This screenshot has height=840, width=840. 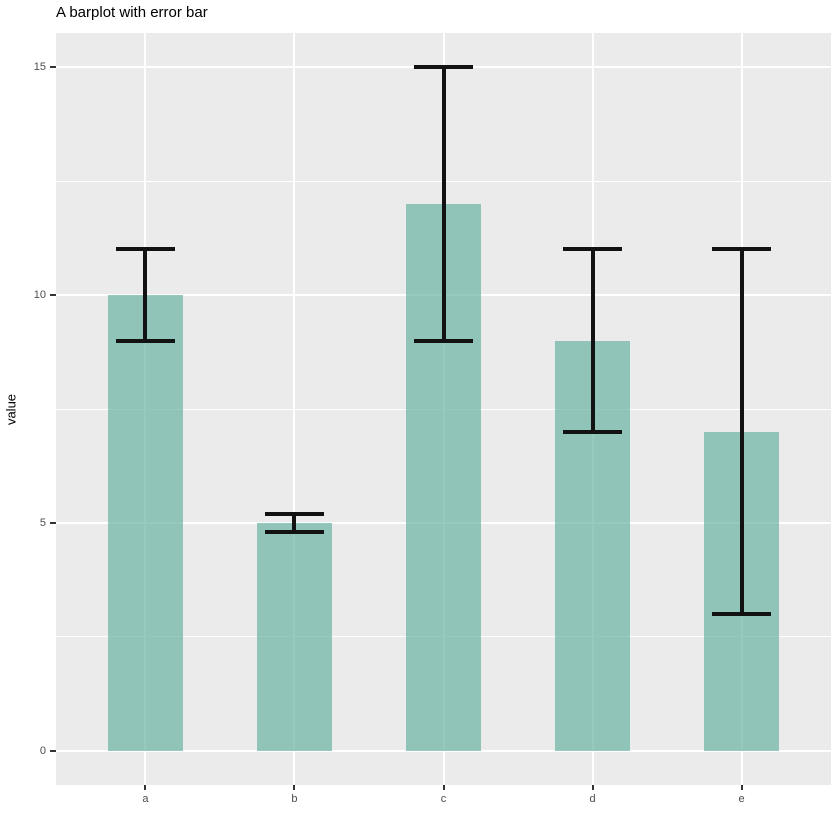 I want to click on x-tick-label-d: d, so click(x=592, y=799).